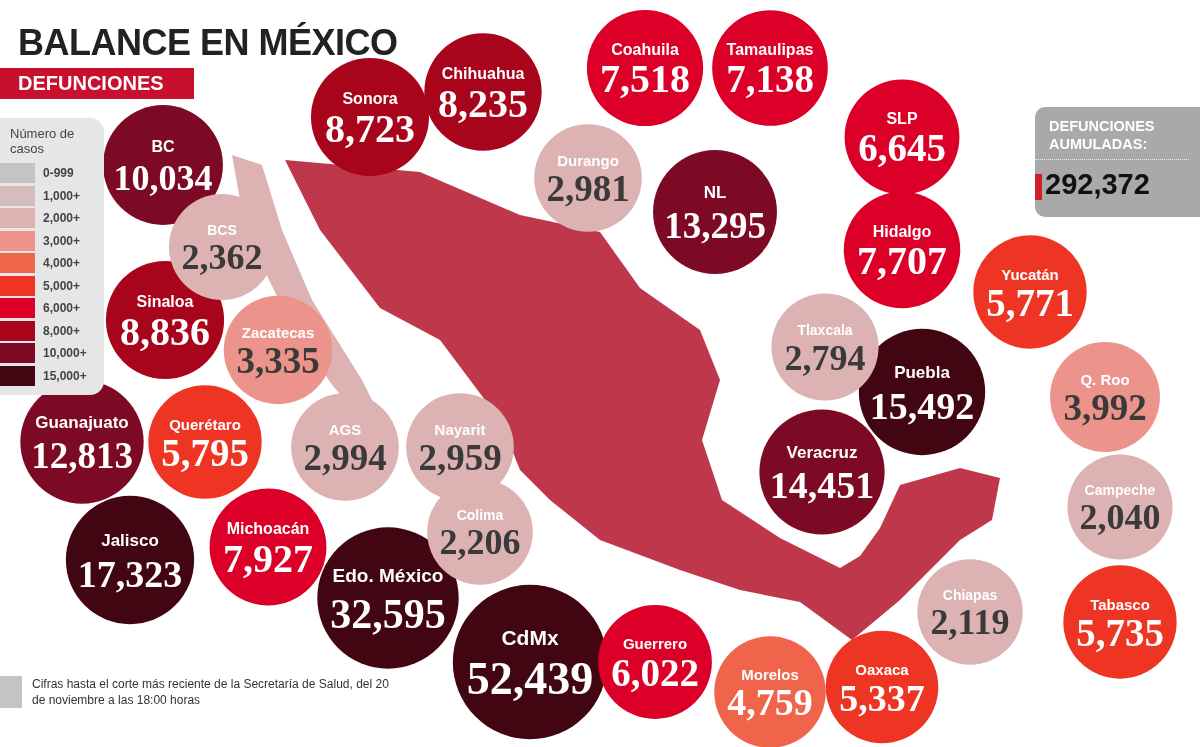  I want to click on category-label: Tamaulipas, so click(770, 50).